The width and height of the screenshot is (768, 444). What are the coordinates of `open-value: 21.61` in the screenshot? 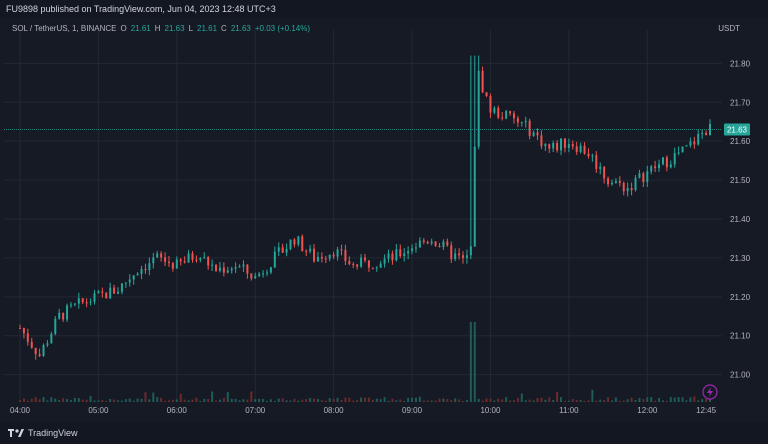 It's located at (140, 28).